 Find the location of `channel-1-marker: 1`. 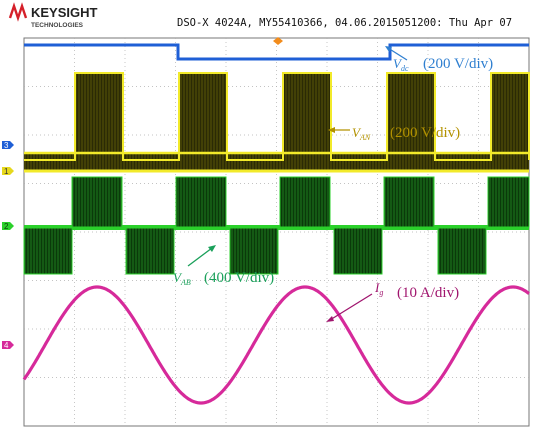

channel-1-marker: 1 is located at coordinates (8, 171).